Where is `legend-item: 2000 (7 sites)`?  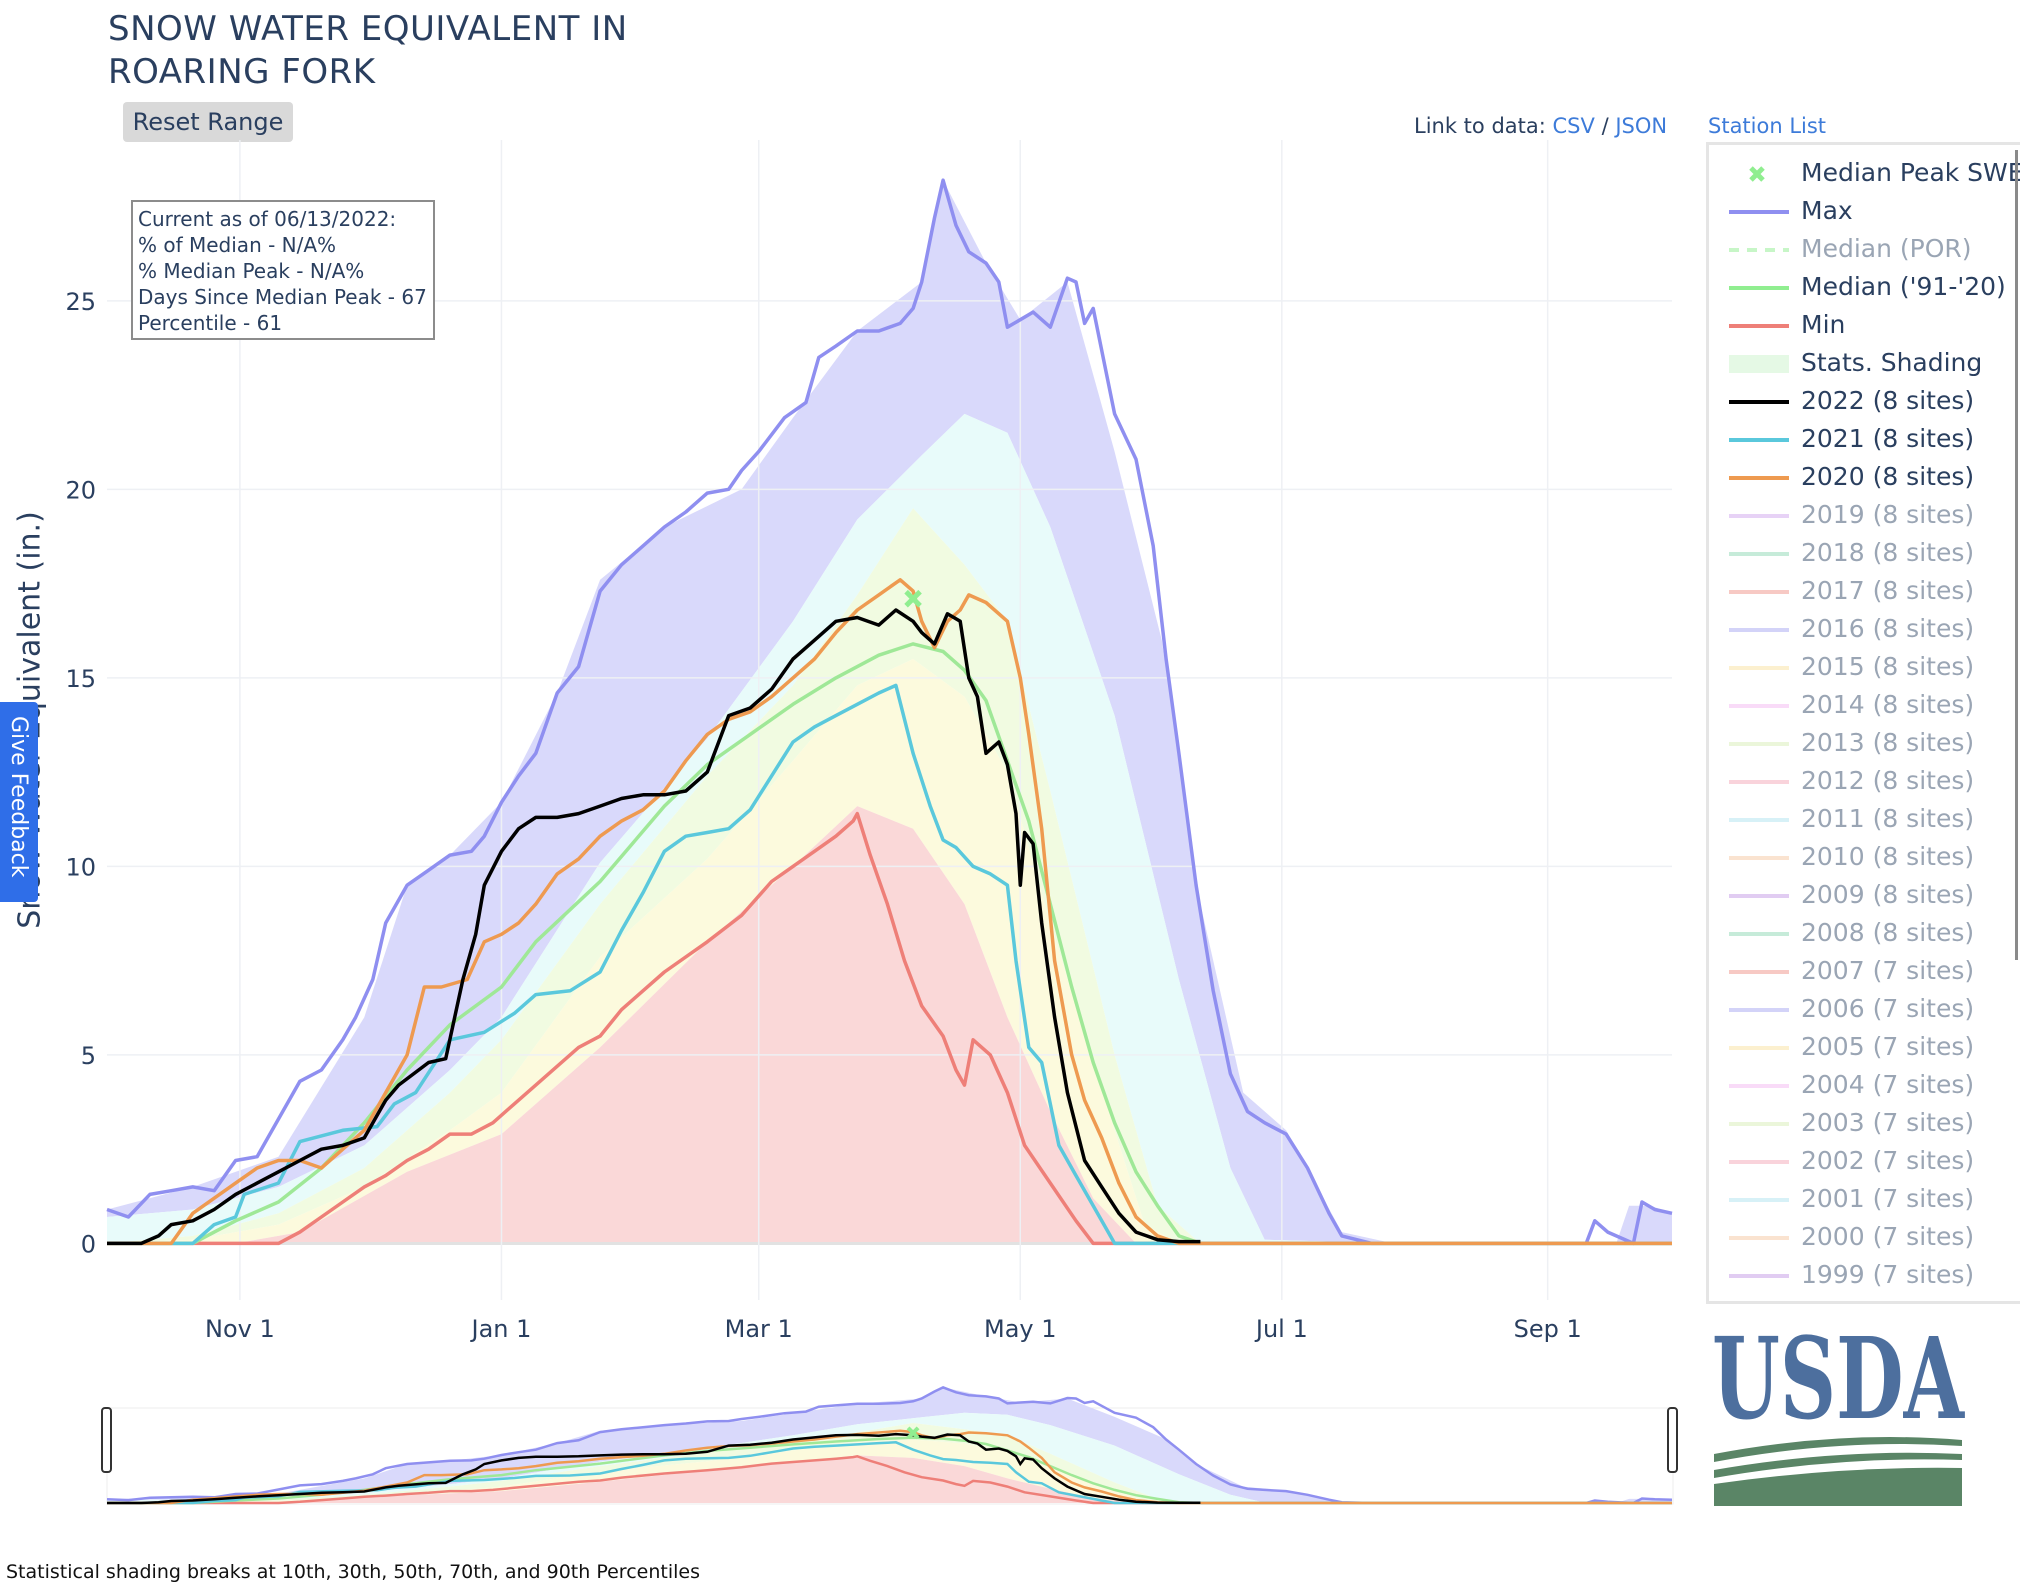 legend-item: 2000 (7 sites) is located at coordinates (1869, 1238).